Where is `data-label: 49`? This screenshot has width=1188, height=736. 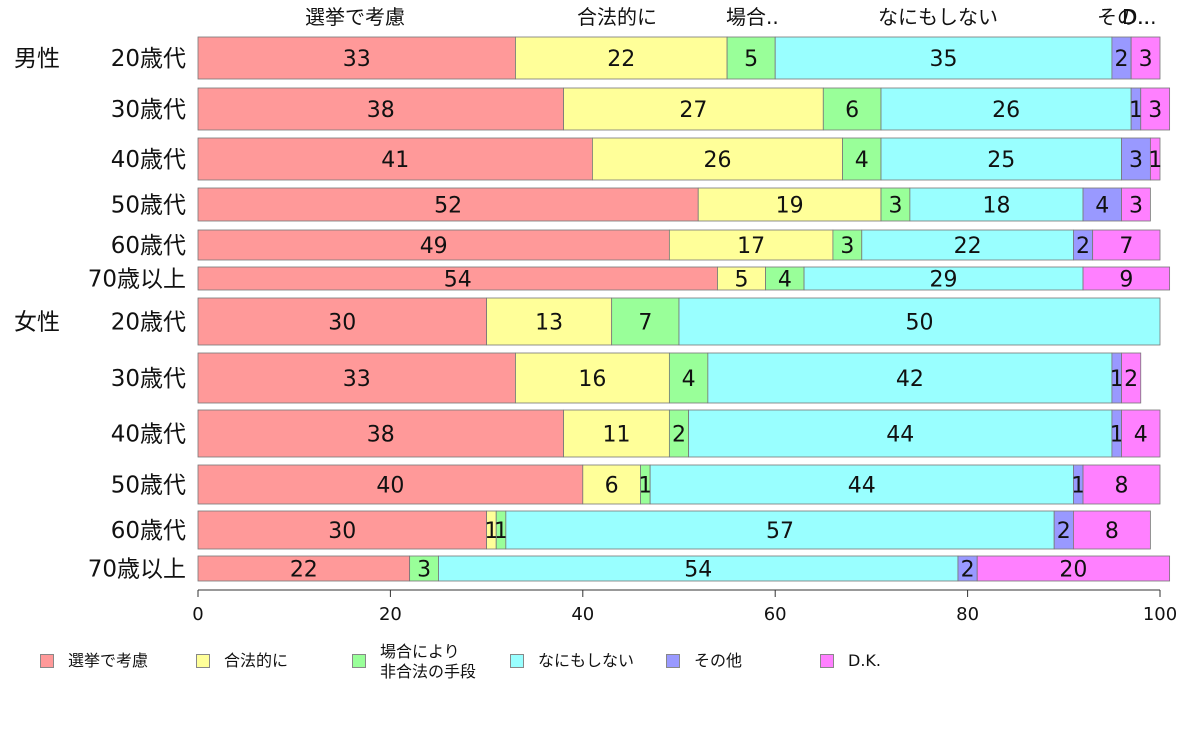 data-label: 49 is located at coordinates (434, 246).